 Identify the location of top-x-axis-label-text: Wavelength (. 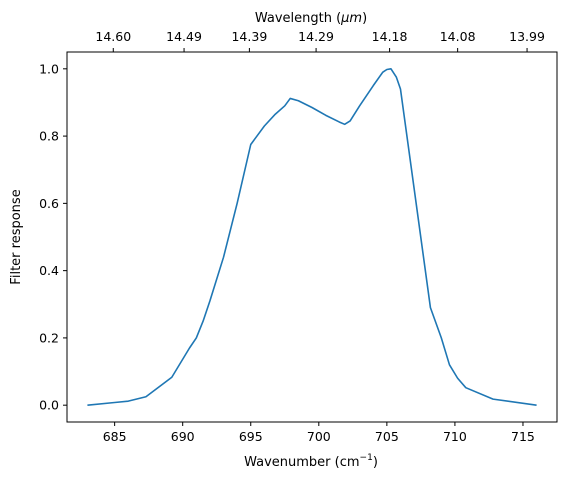
(298, 18).